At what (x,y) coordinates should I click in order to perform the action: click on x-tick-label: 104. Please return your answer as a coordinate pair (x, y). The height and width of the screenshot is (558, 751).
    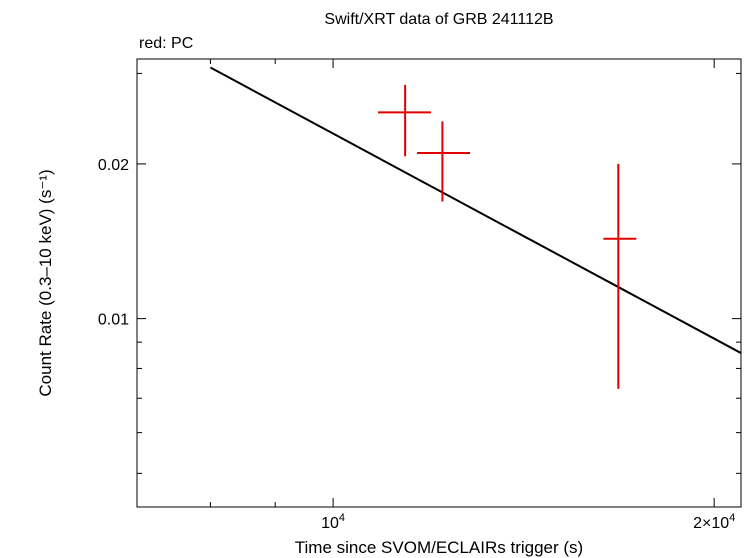
    Looking at the image, I should click on (333, 522).